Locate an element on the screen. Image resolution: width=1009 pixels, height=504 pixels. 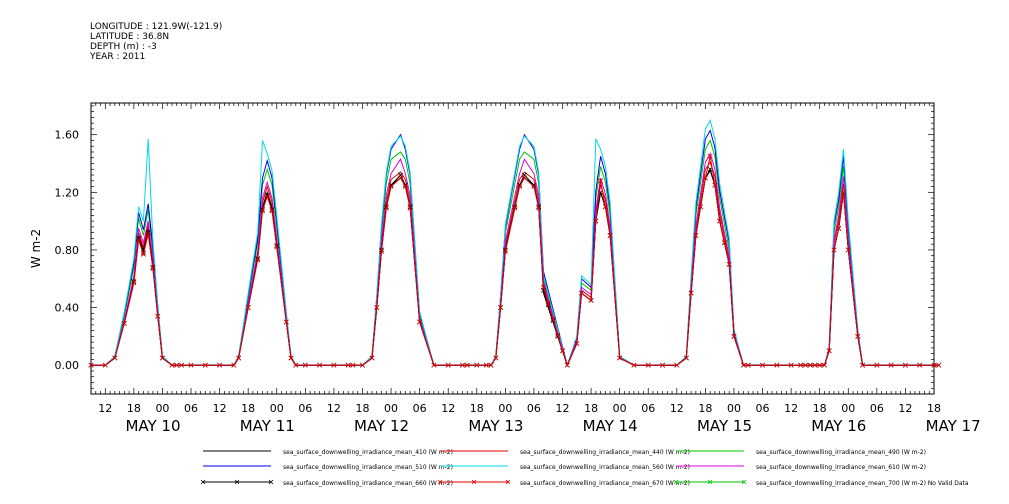
x-day-label: MAY 13 is located at coordinates (495, 426).